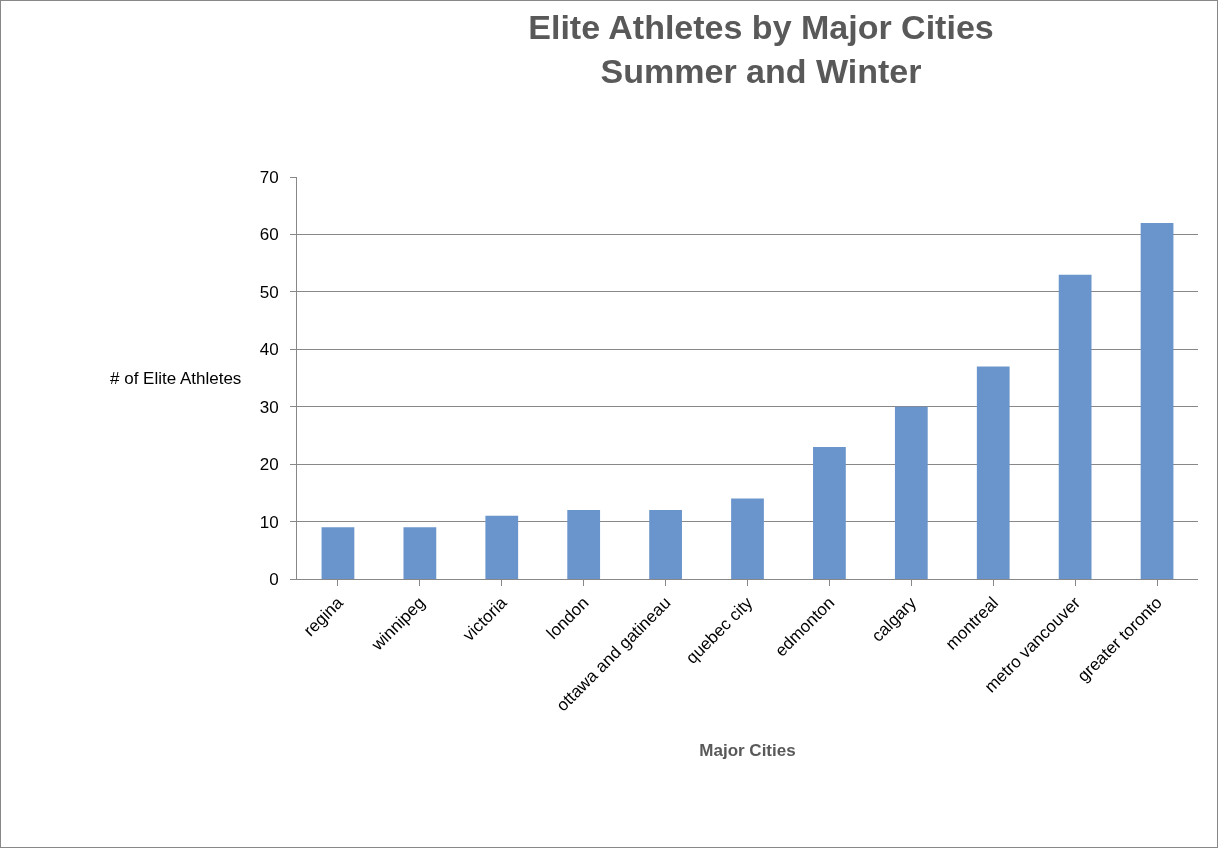 This screenshot has width=1218, height=848. What do you see at coordinates (747, 751) in the screenshot?
I see `x-axis-title: Major Cities` at bounding box center [747, 751].